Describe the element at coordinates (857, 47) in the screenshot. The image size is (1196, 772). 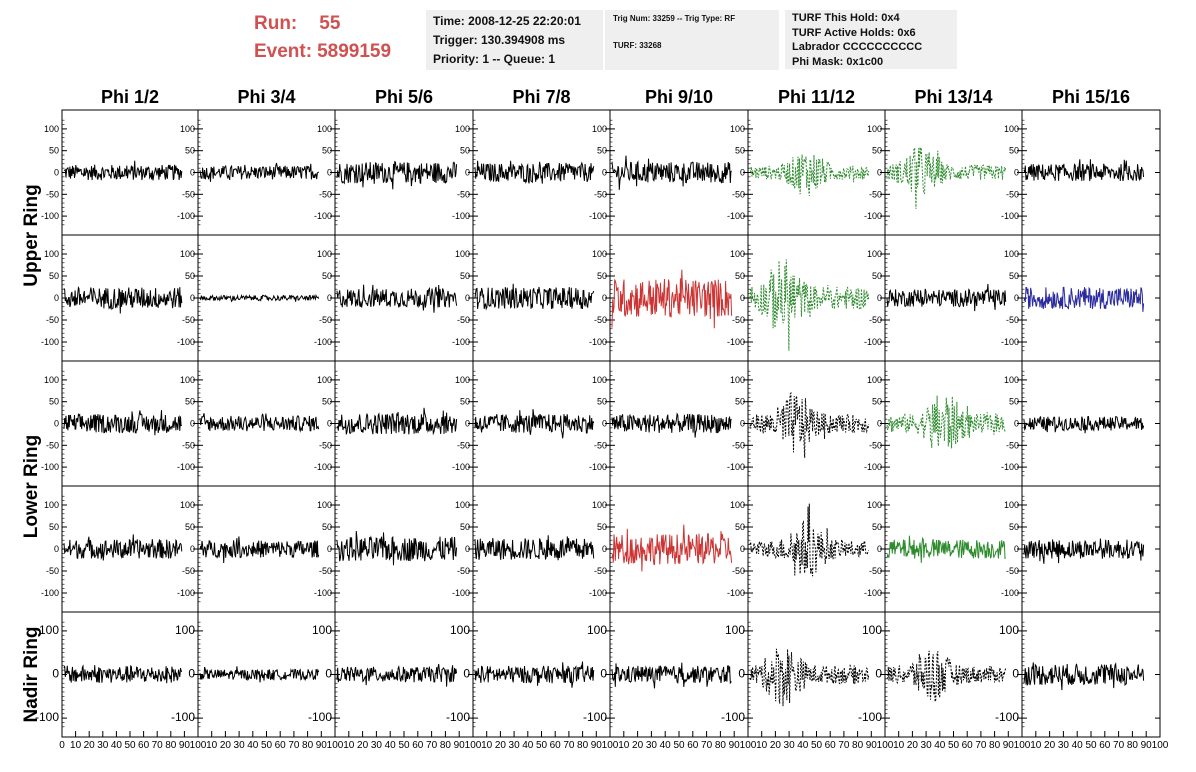
I see `labrador-text: Labrador CCCCCCCCCC` at that location.